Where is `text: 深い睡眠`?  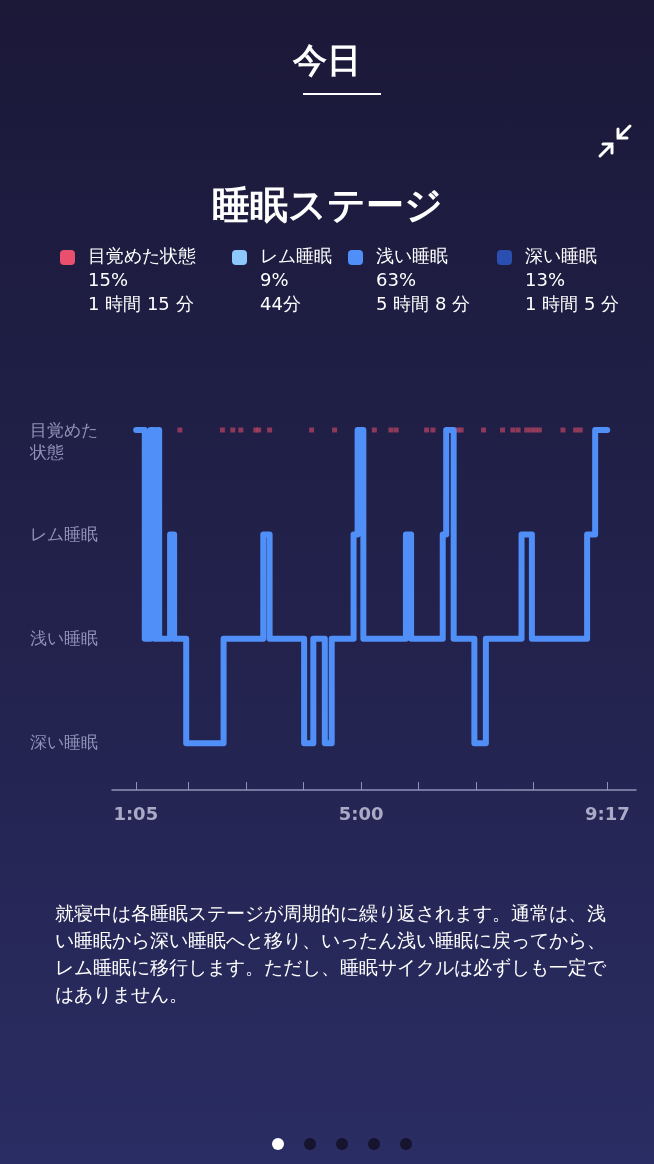
text: 深い睡眠 is located at coordinates (64, 742).